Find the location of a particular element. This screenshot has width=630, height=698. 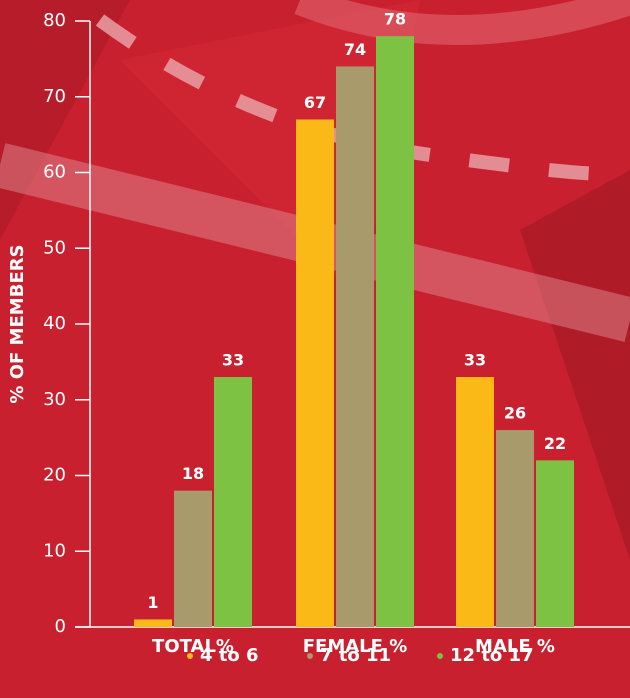

y-tick-label: 30 is located at coordinates (54, 399).